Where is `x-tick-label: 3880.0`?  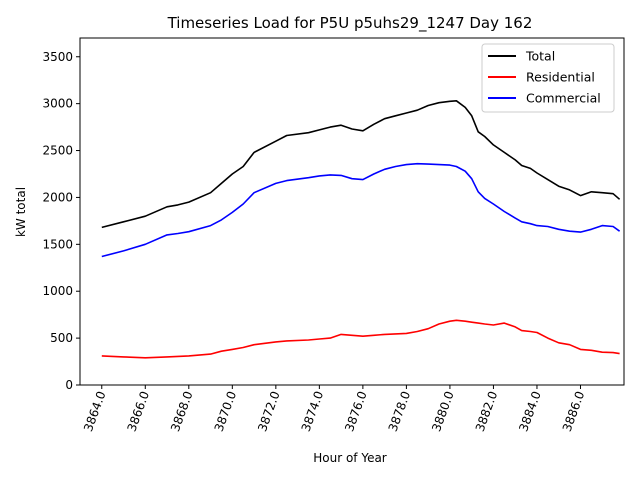 x-tick-label: 3880.0 is located at coordinates (443, 411).